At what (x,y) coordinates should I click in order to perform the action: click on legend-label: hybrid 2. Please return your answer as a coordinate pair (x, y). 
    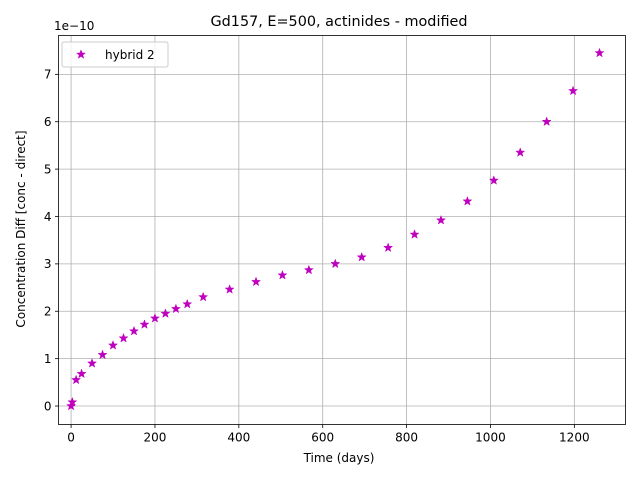
    Looking at the image, I should click on (130, 55).